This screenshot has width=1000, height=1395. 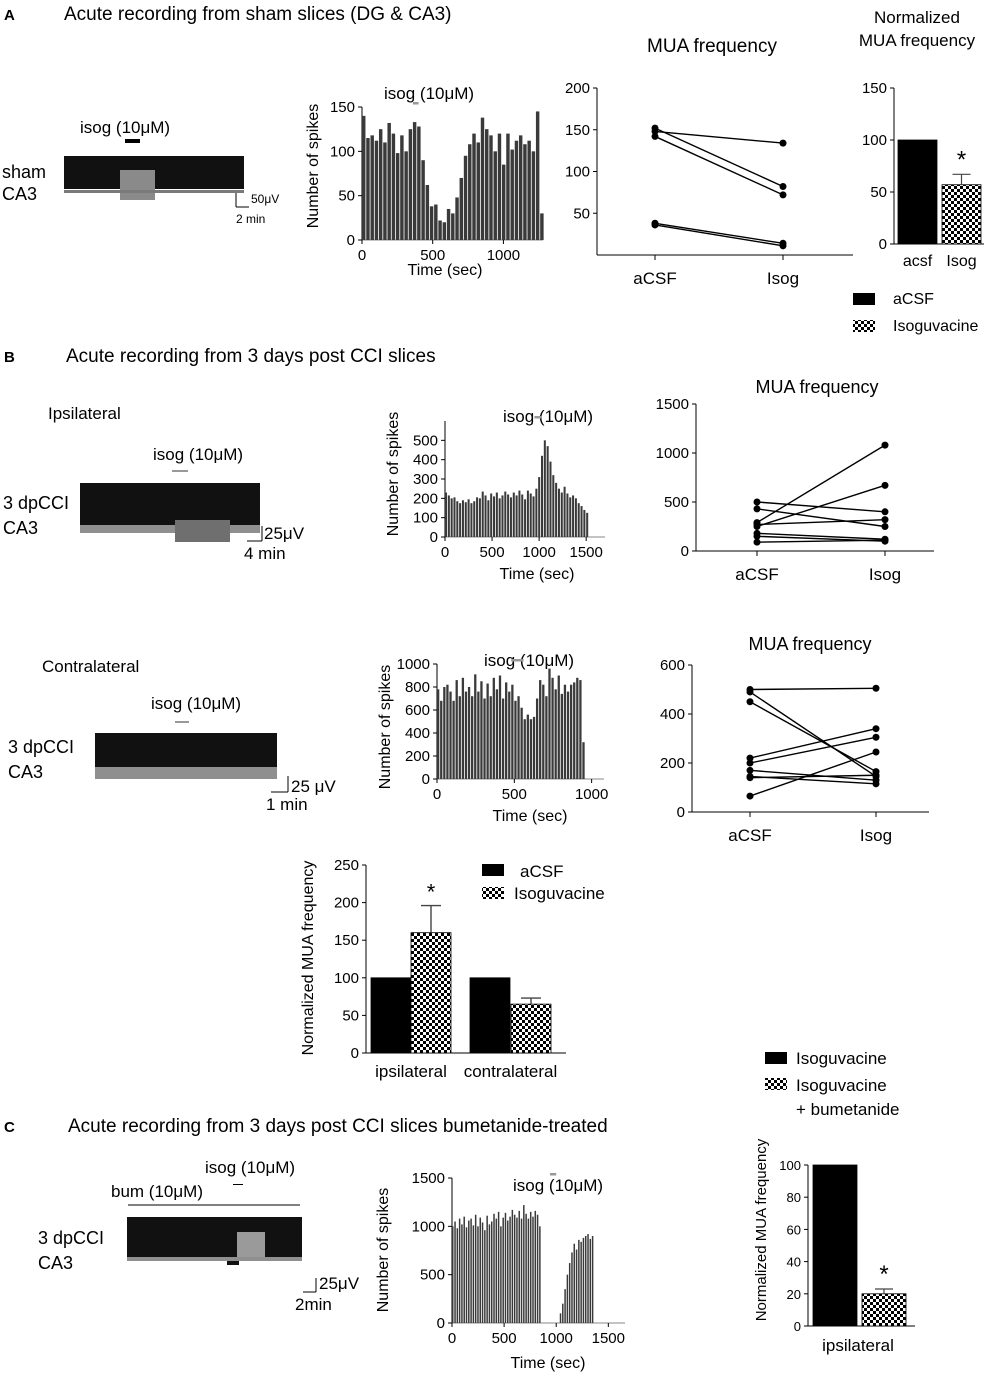 I want to click on C_hist-ytick-label: 0, so click(x=441, y=1323).